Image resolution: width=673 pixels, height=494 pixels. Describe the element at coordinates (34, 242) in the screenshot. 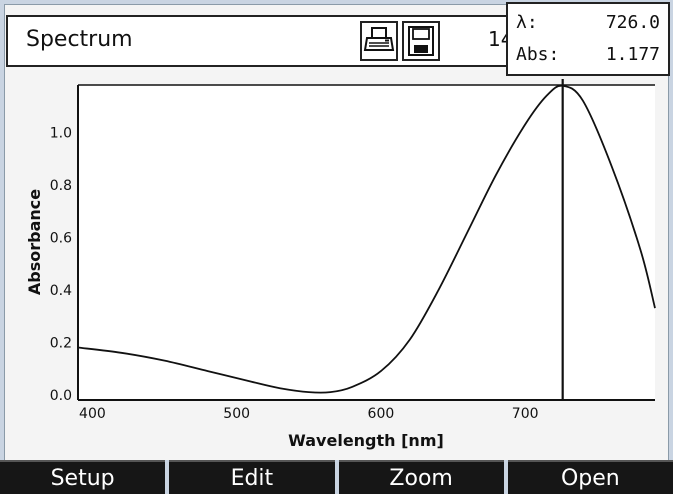

I see `y-axis-label: Absorbance` at that location.